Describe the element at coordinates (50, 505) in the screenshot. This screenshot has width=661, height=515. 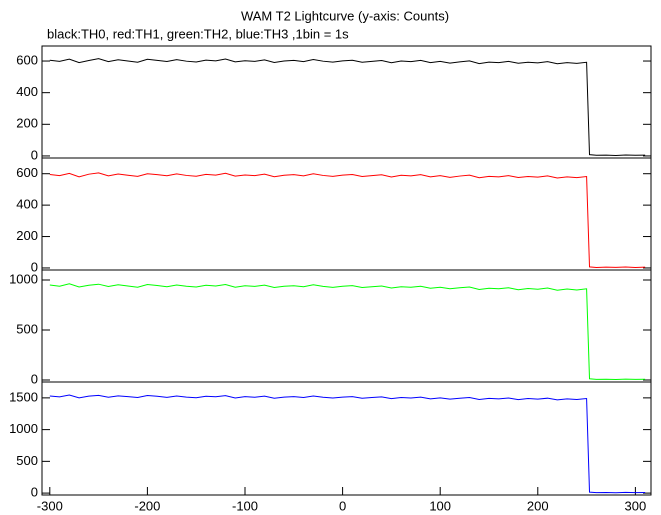
I see `x-tick-label: -300` at that location.